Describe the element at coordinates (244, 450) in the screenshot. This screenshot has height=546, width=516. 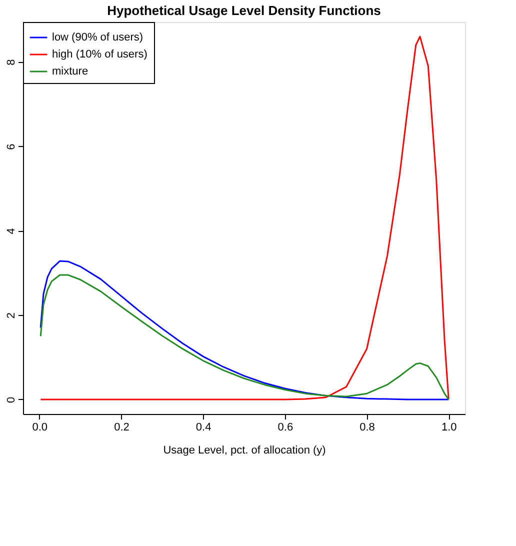
I see `x-axis-title: Usage Level, pct. of allocation (y)` at that location.